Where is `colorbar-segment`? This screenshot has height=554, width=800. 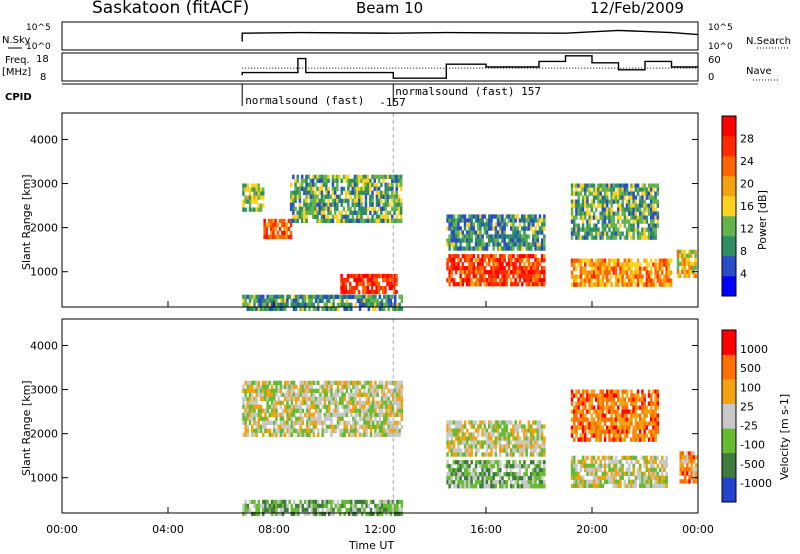 colorbar-segment is located at coordinates (729, 206).